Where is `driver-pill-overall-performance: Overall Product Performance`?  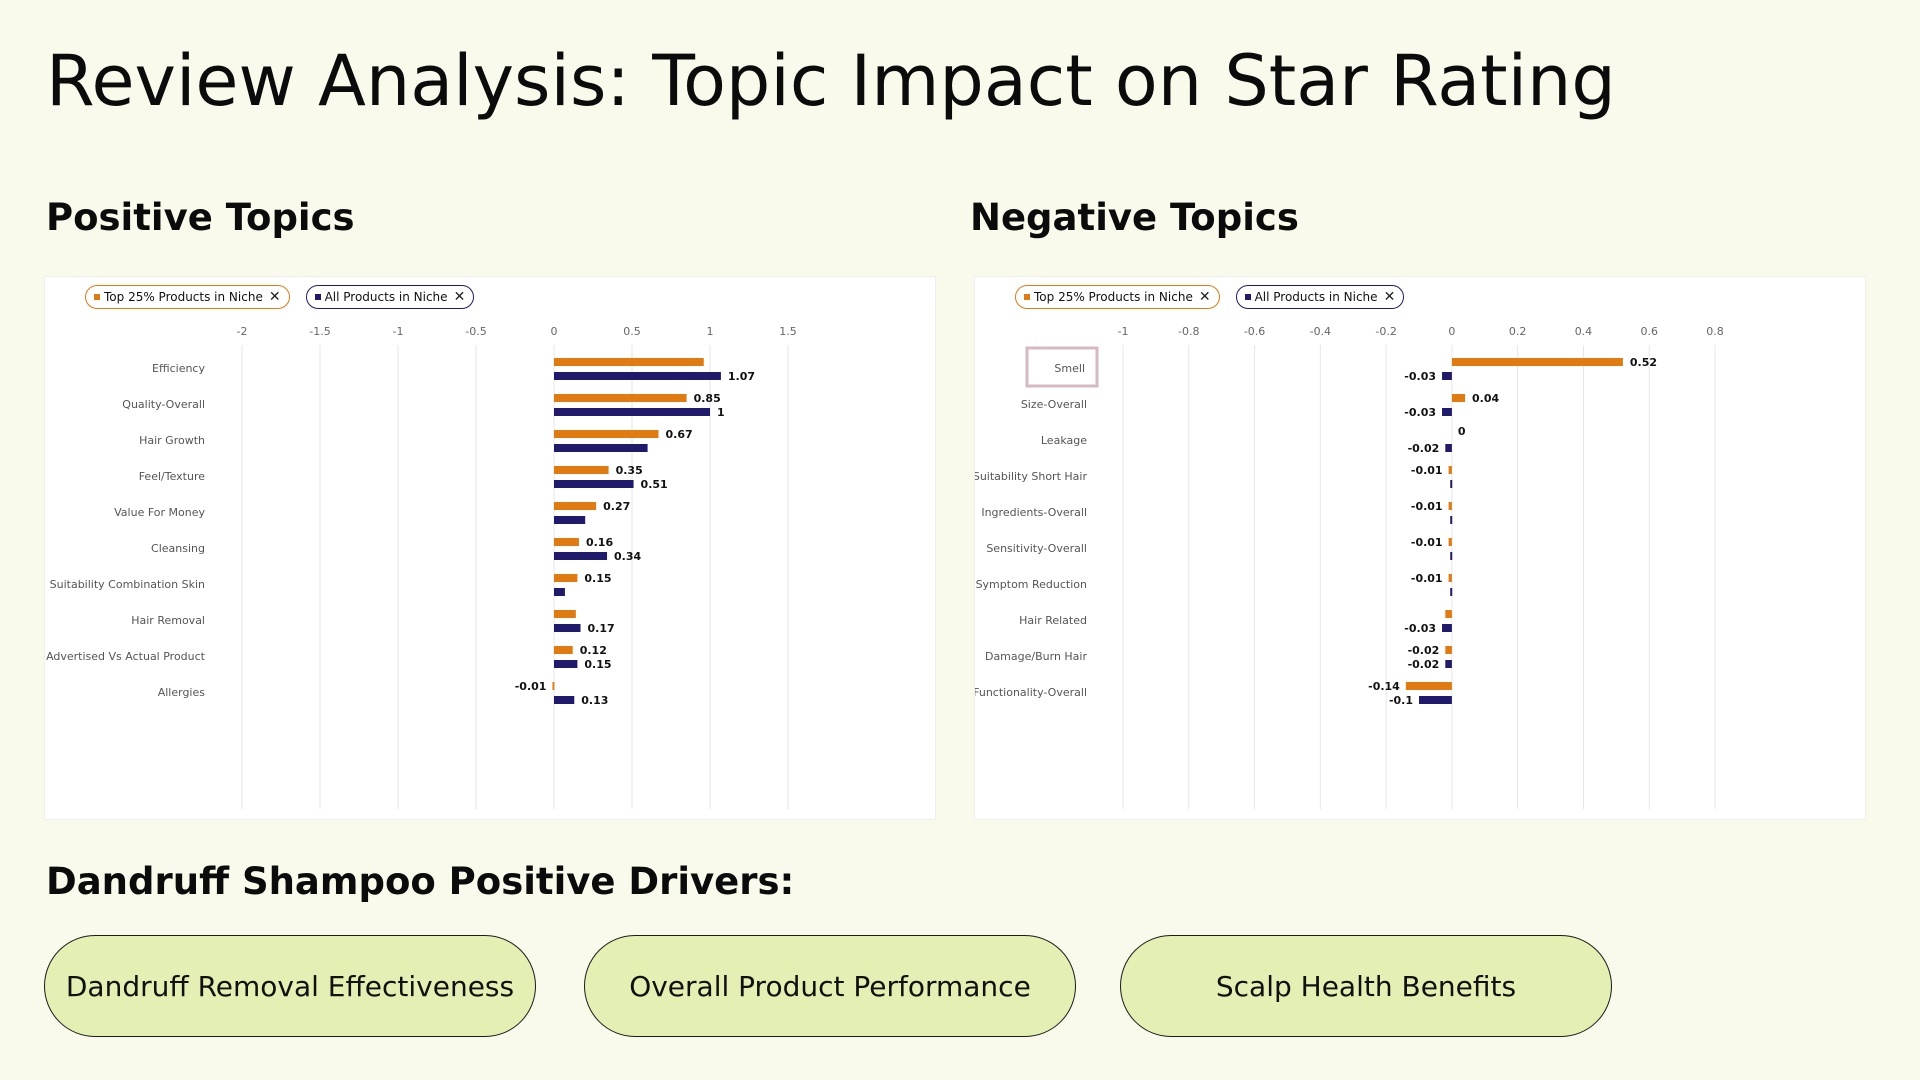 driver-pill-overall-performance: Overall Product Performance is located at coordinates (830, 986).